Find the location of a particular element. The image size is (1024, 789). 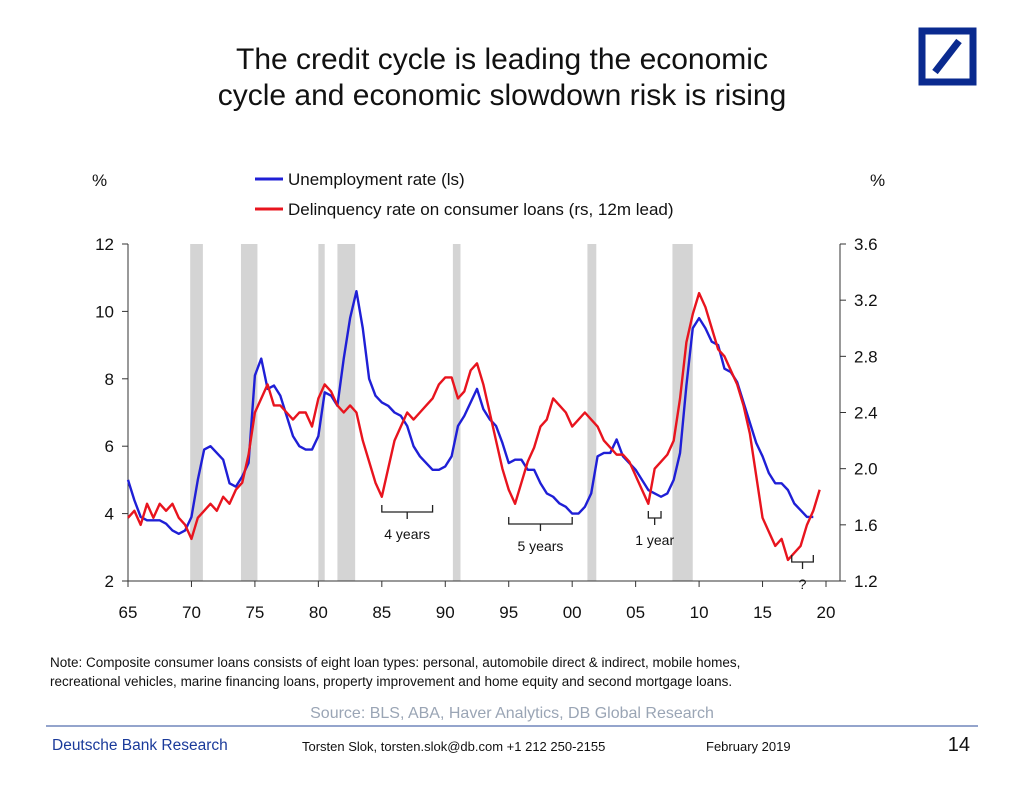

y-tick-label: 6 is located at coordinates (109, 446).